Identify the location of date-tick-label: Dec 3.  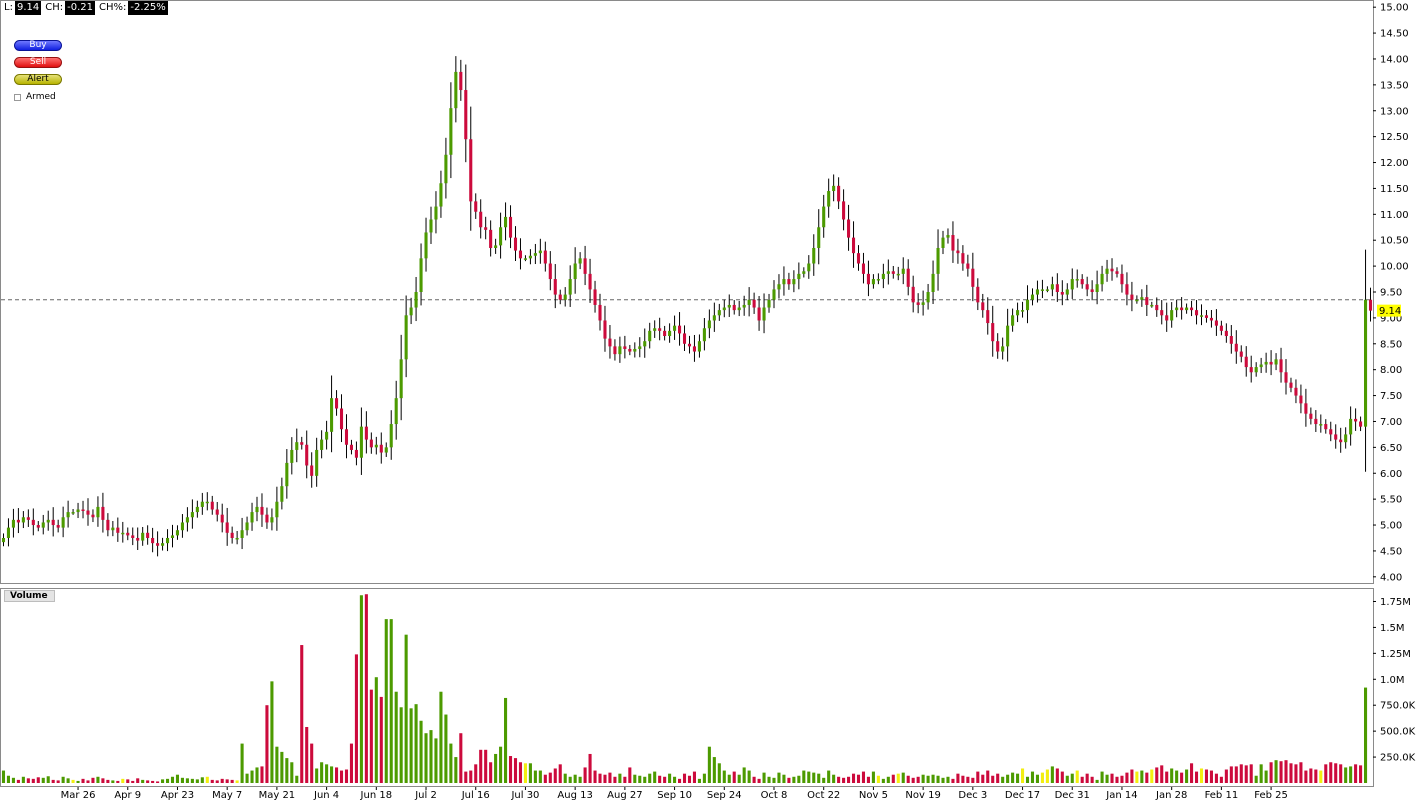
(972, 795).